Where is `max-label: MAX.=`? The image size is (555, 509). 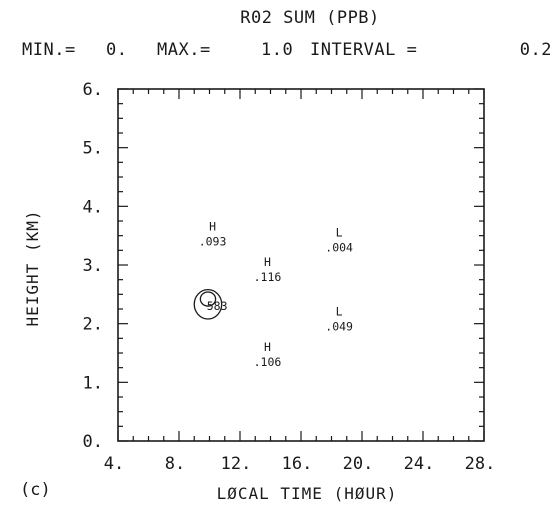
max-label: MAX.= is located at coordinates (184, 50).